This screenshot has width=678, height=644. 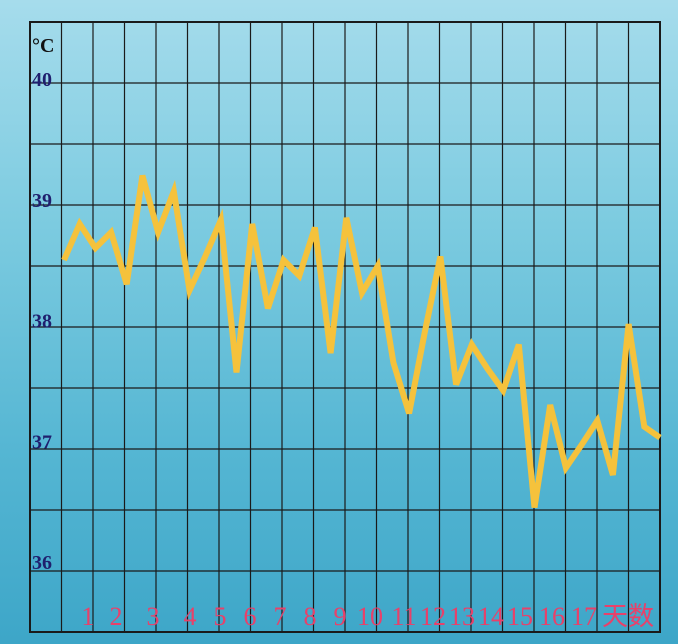 I want to click on x-tick-label: 17, so click(x=584, y=616).